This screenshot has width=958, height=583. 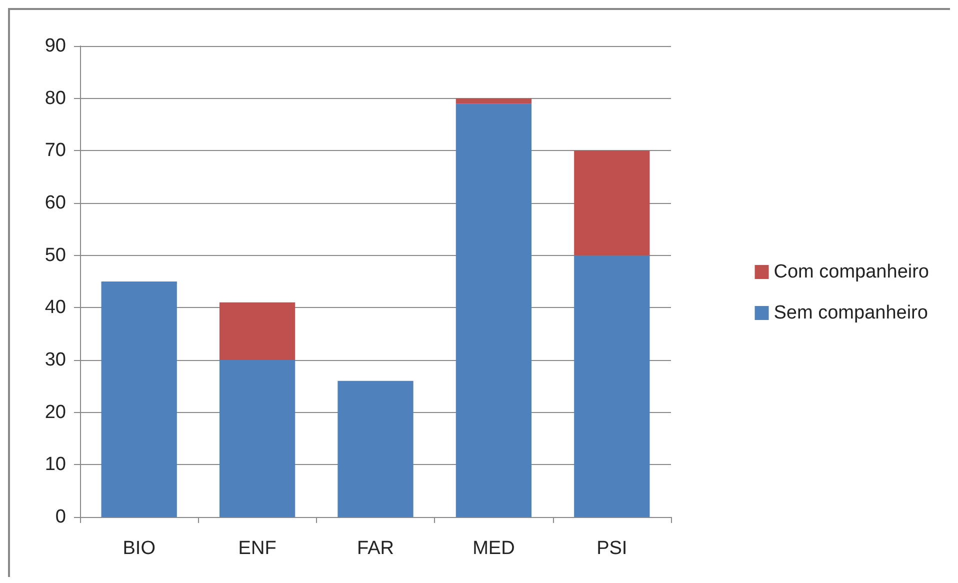 What do you see at coordinates (257, 548) in the screenshot?
I see `x-tick-label: ENF` at bounding box center [257, 548].